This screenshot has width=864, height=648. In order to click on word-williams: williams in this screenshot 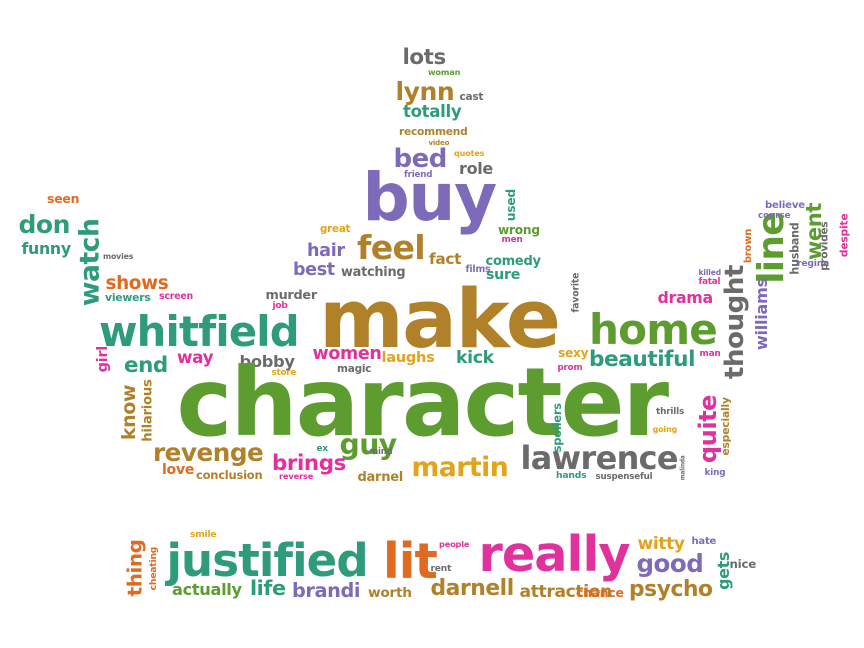, I will do `click(761, 314)`.